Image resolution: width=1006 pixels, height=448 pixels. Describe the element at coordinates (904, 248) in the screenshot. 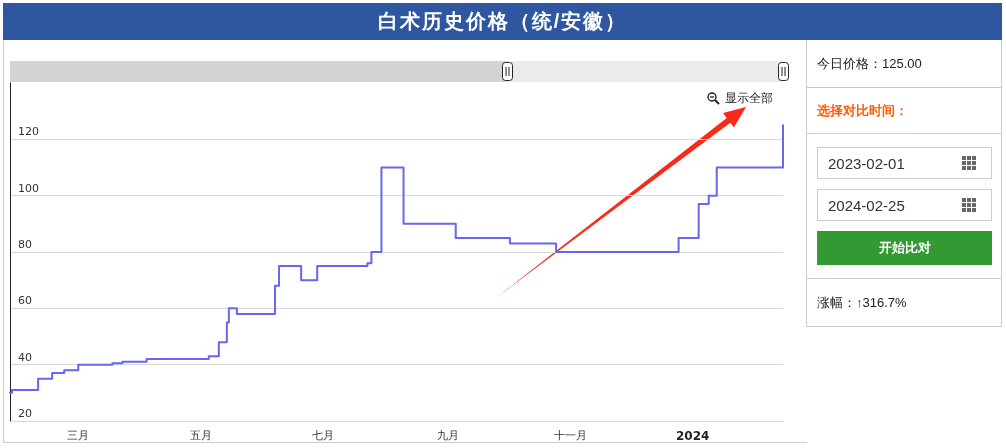

I see `button: 开始比对` at that location.